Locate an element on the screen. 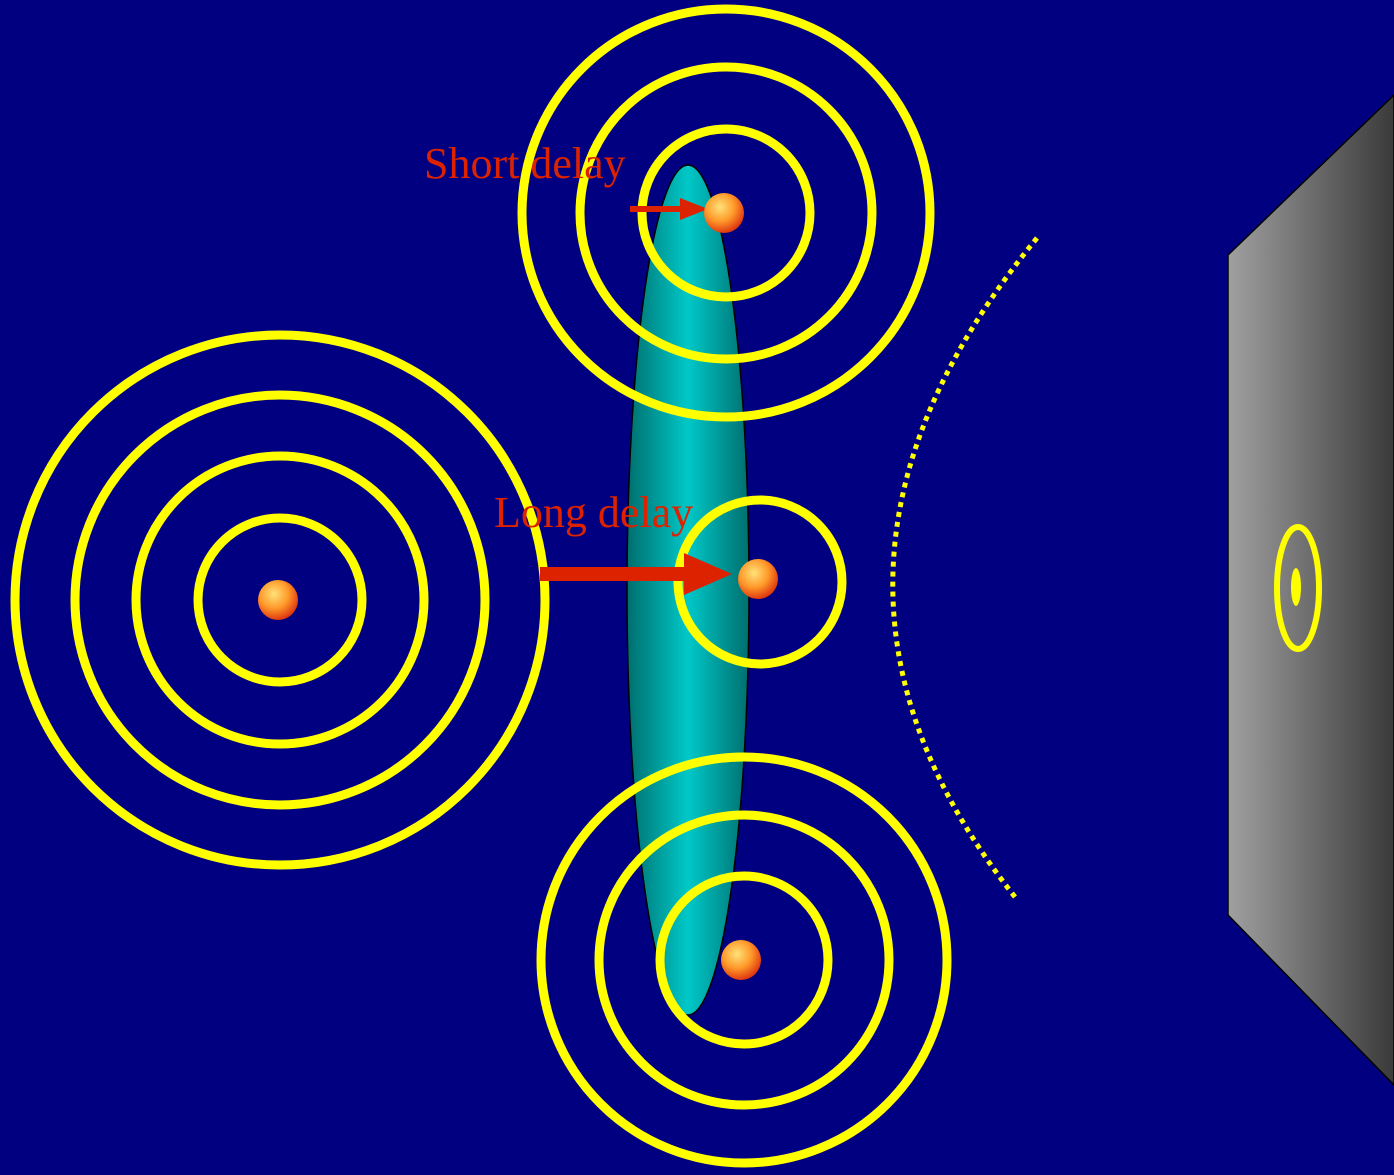 This screenshot has height=1175, width=1394. focus-ring is located at coordinates (1298, 588).